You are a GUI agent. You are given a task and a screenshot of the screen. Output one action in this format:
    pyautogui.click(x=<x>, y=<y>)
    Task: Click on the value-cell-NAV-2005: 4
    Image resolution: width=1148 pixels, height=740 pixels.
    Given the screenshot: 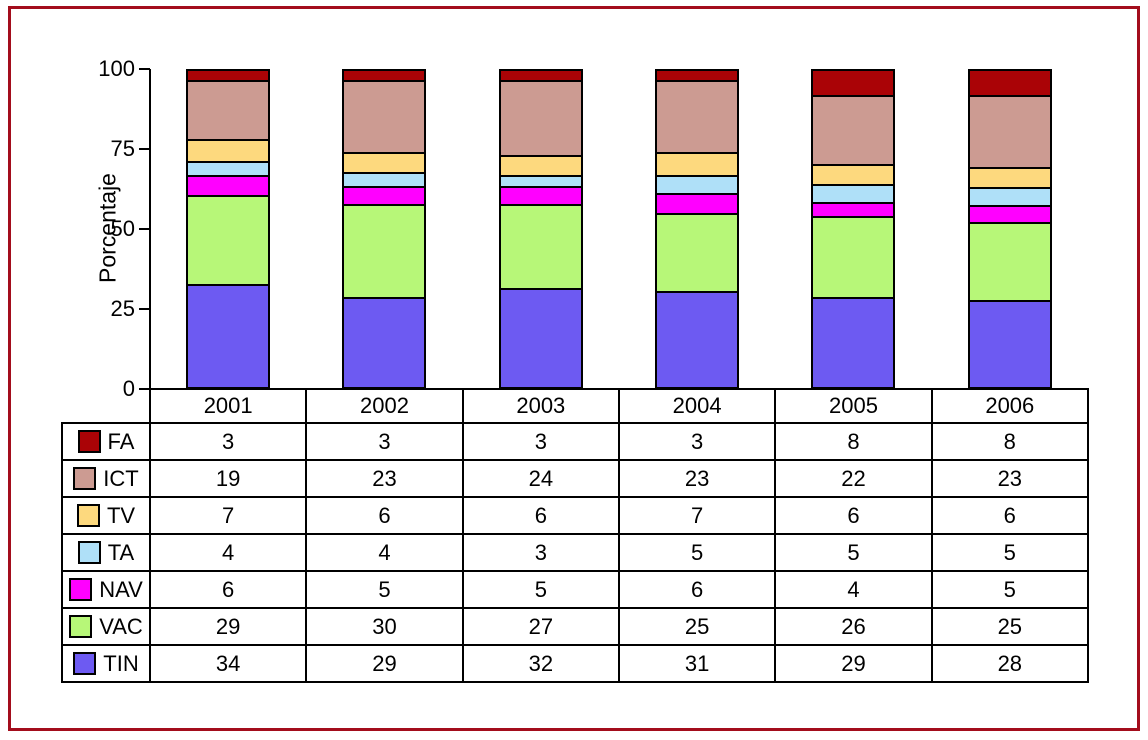 What is the action you would take?
    pyautogui.click(x=853, y=589)
    